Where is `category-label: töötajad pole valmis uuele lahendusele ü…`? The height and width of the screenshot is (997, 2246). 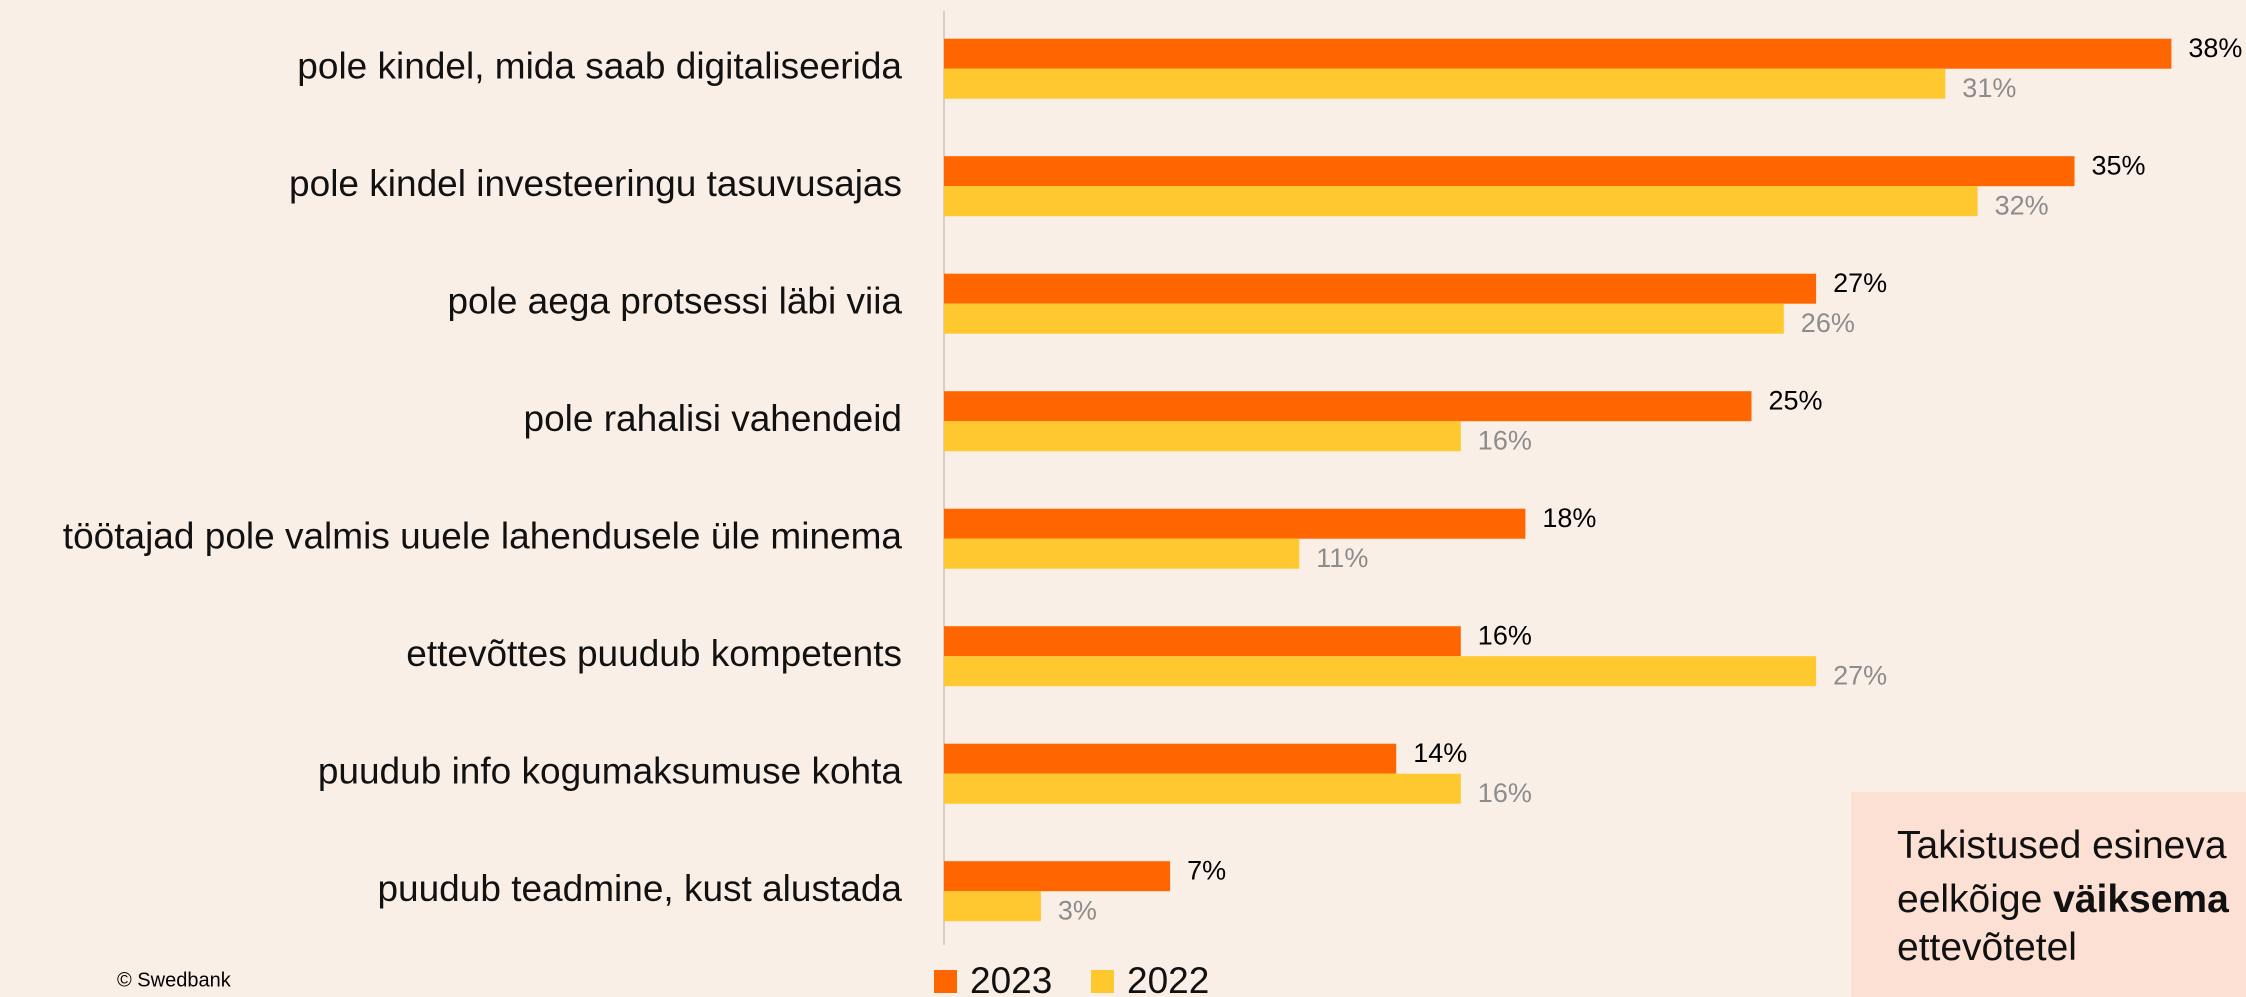
category-label: töötajad pole valmis uuele lahendusele ü… is located at coordinates (483, 535).